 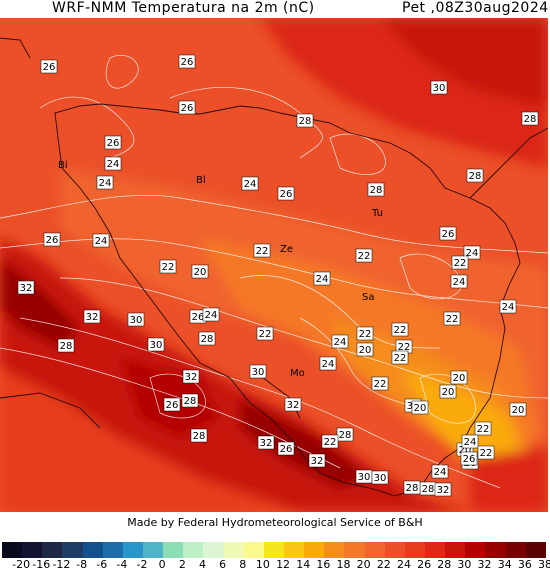 I want to click on city-label: Sa, so click(x=368, y=297).